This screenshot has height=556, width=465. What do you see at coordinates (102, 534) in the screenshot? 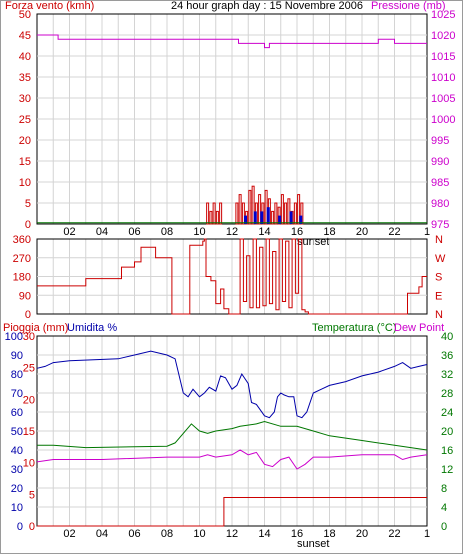
I see `thermo-panel-xtick: 04` at bounding box center [102, 534].